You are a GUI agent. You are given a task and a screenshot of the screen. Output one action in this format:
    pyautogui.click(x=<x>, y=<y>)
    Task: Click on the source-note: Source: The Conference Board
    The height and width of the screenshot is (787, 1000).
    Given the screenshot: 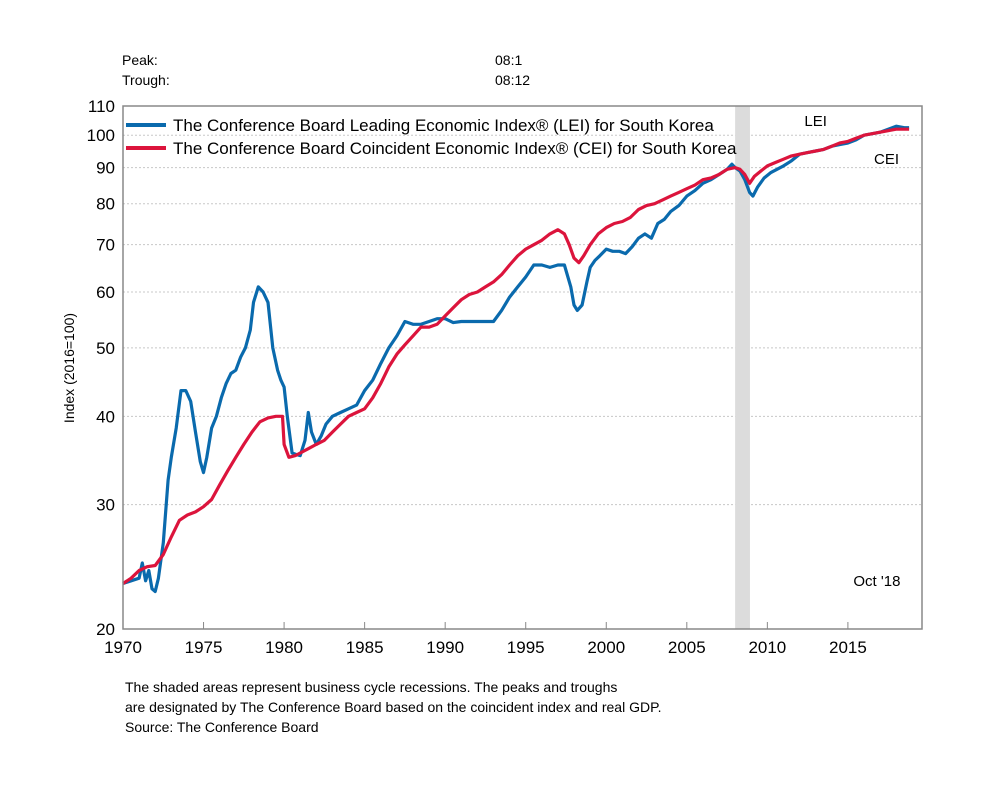 What is the action you would take?
    pyautogui.click(x=222, y=727)
    